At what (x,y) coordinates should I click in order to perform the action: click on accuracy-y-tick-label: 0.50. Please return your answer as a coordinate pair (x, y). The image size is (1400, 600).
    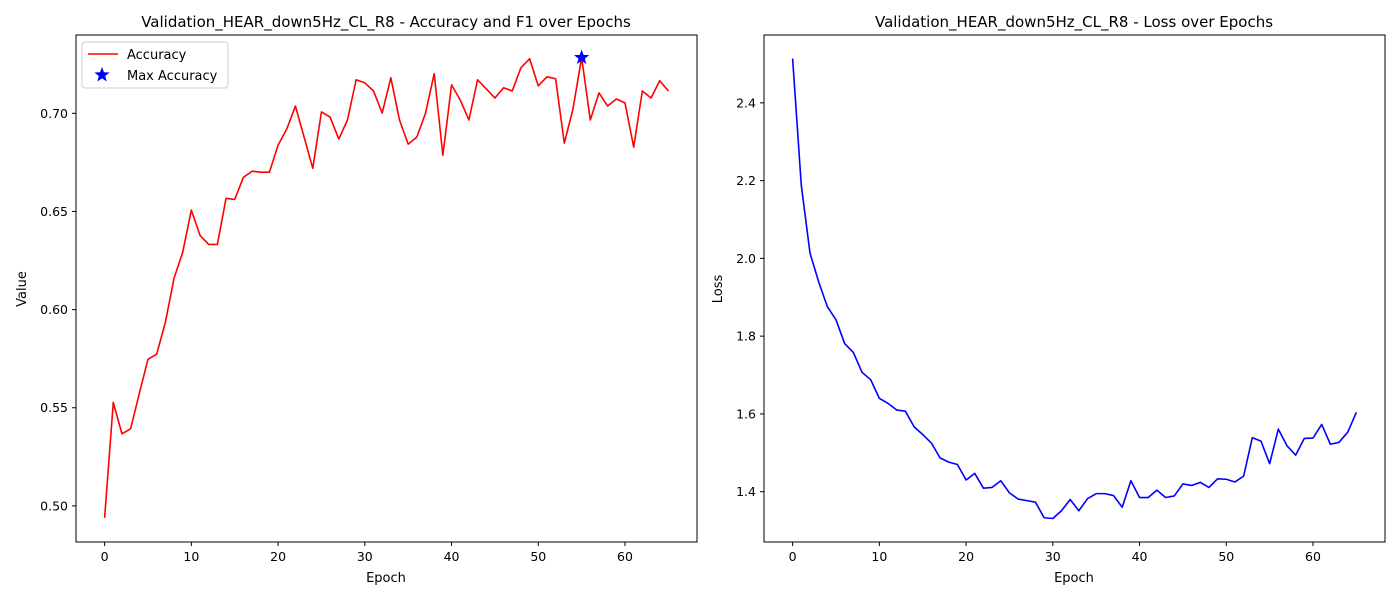
    Looking at the image, I should click on (54, 505).